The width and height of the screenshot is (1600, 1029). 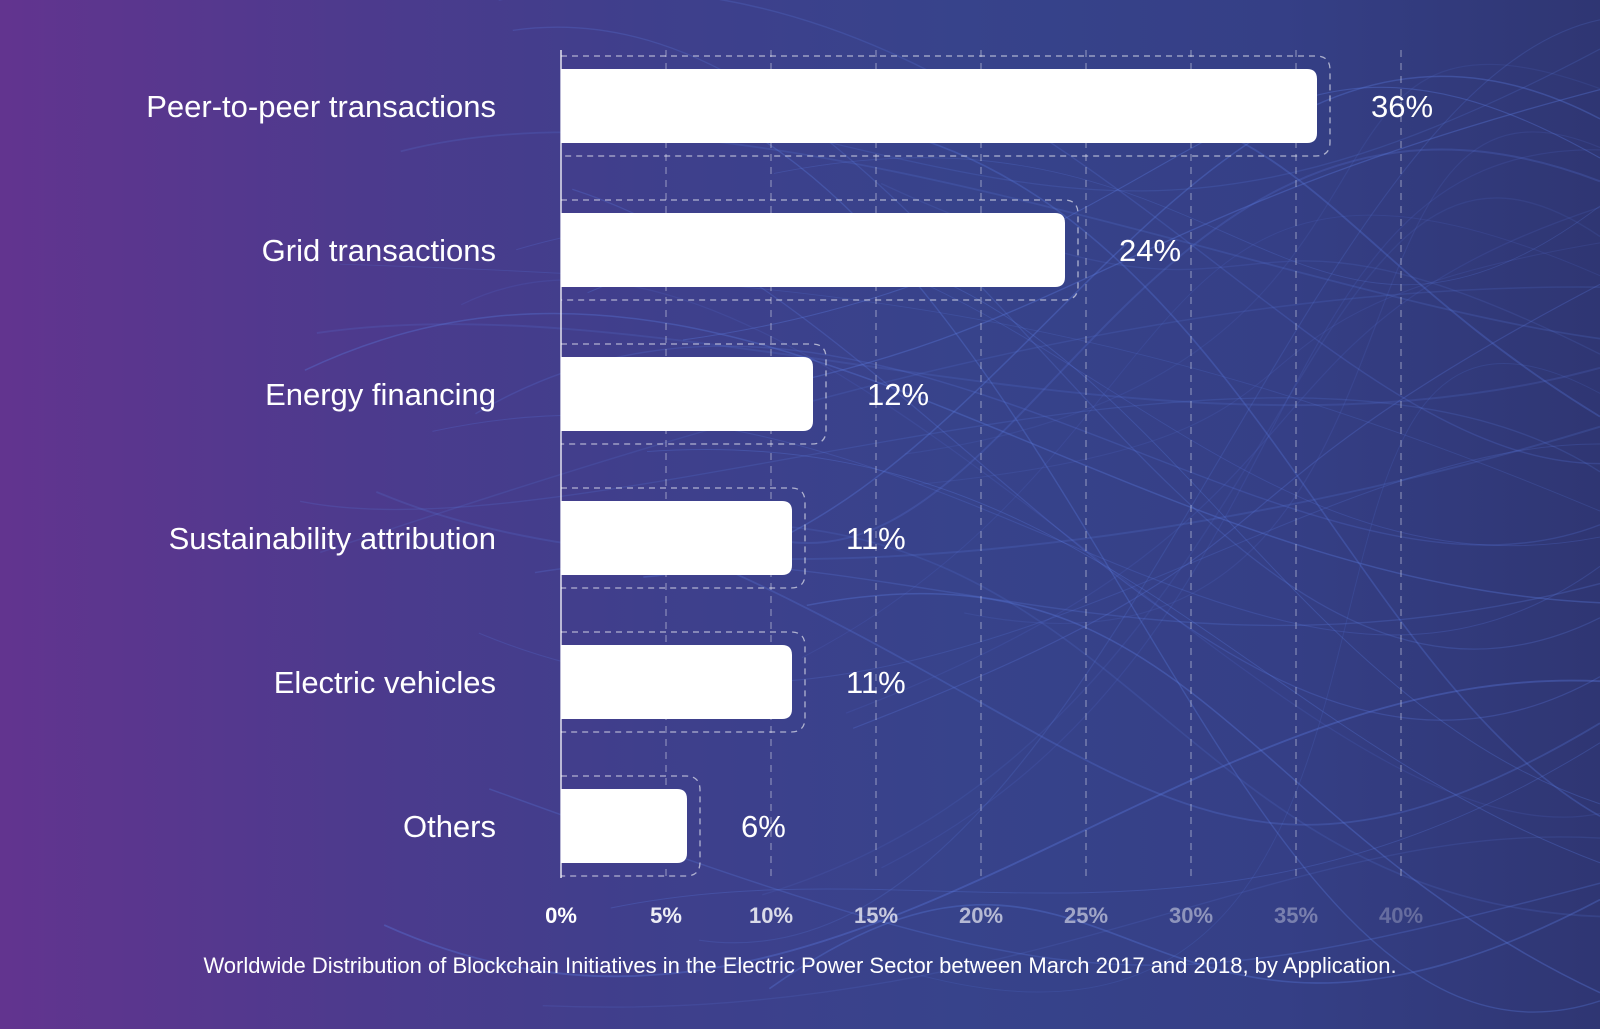 I want to click on category-label: Grid transactions, so click(x=379, y=250).